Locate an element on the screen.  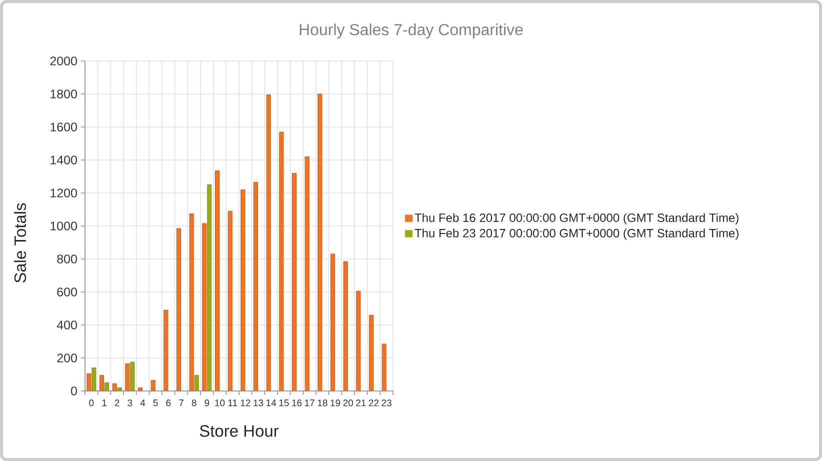
x-tick-label: 2 is located at coordinates (117, 403).